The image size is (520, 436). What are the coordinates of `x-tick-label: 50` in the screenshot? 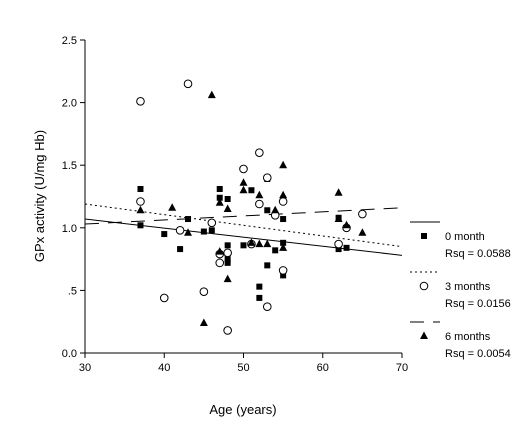 It's located at (243, 368).